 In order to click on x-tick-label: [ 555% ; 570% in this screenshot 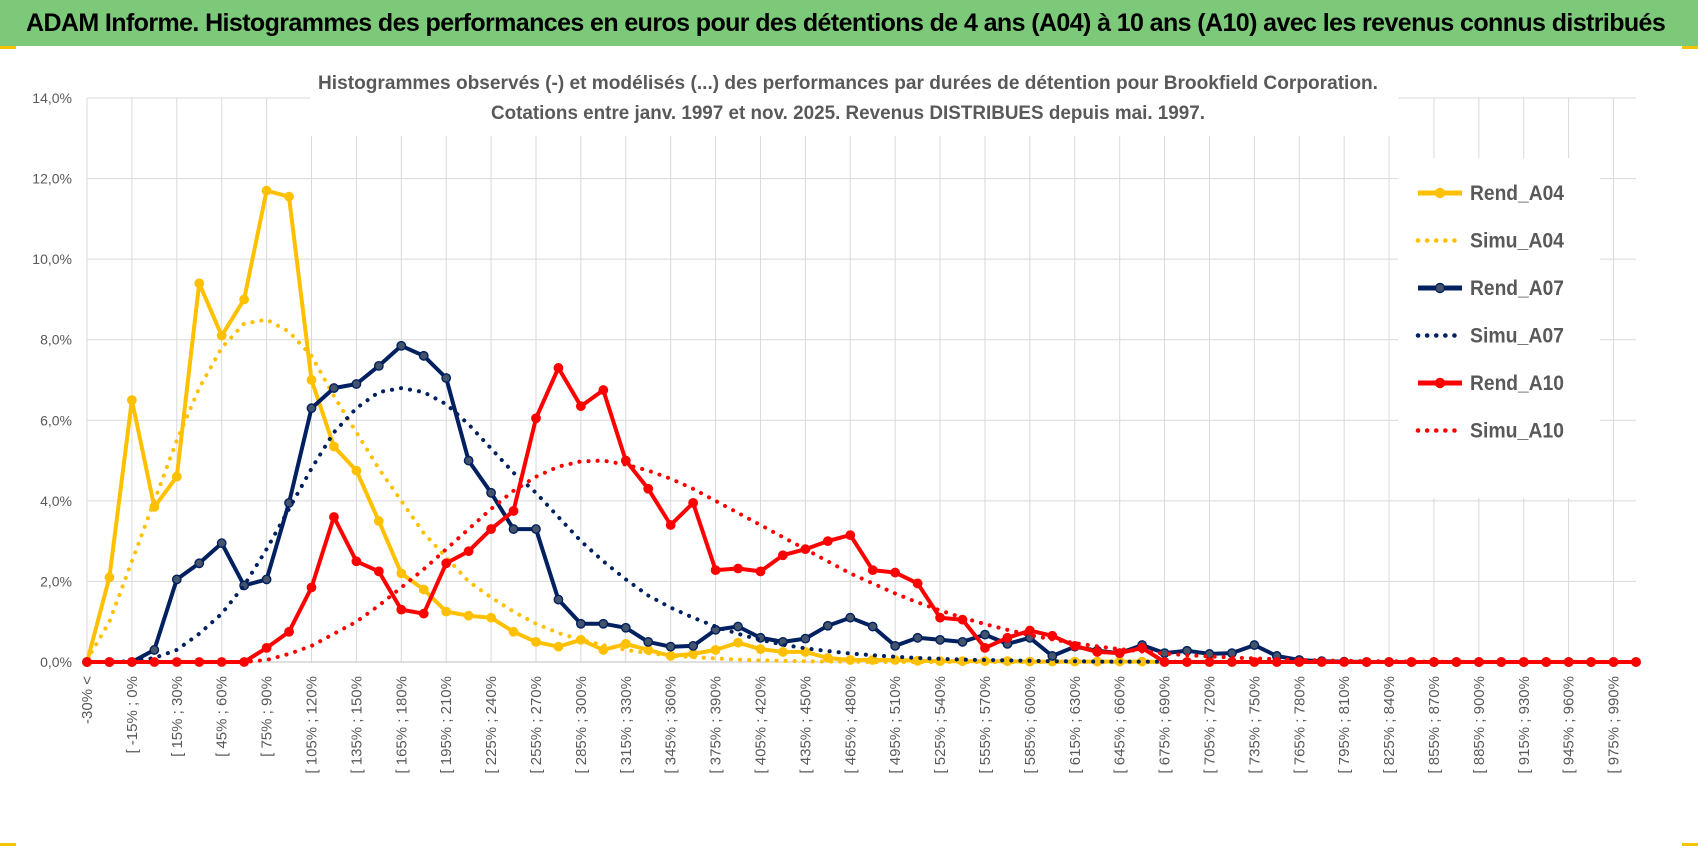, I will do `click(985, 725)`.